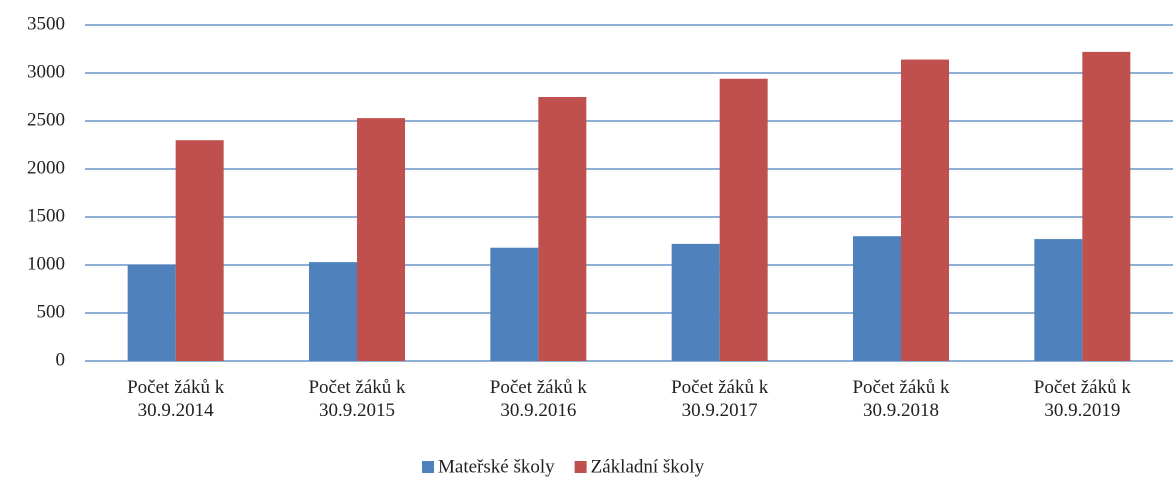  I want to click on y-tick-label: 3000, so click(46, 71).